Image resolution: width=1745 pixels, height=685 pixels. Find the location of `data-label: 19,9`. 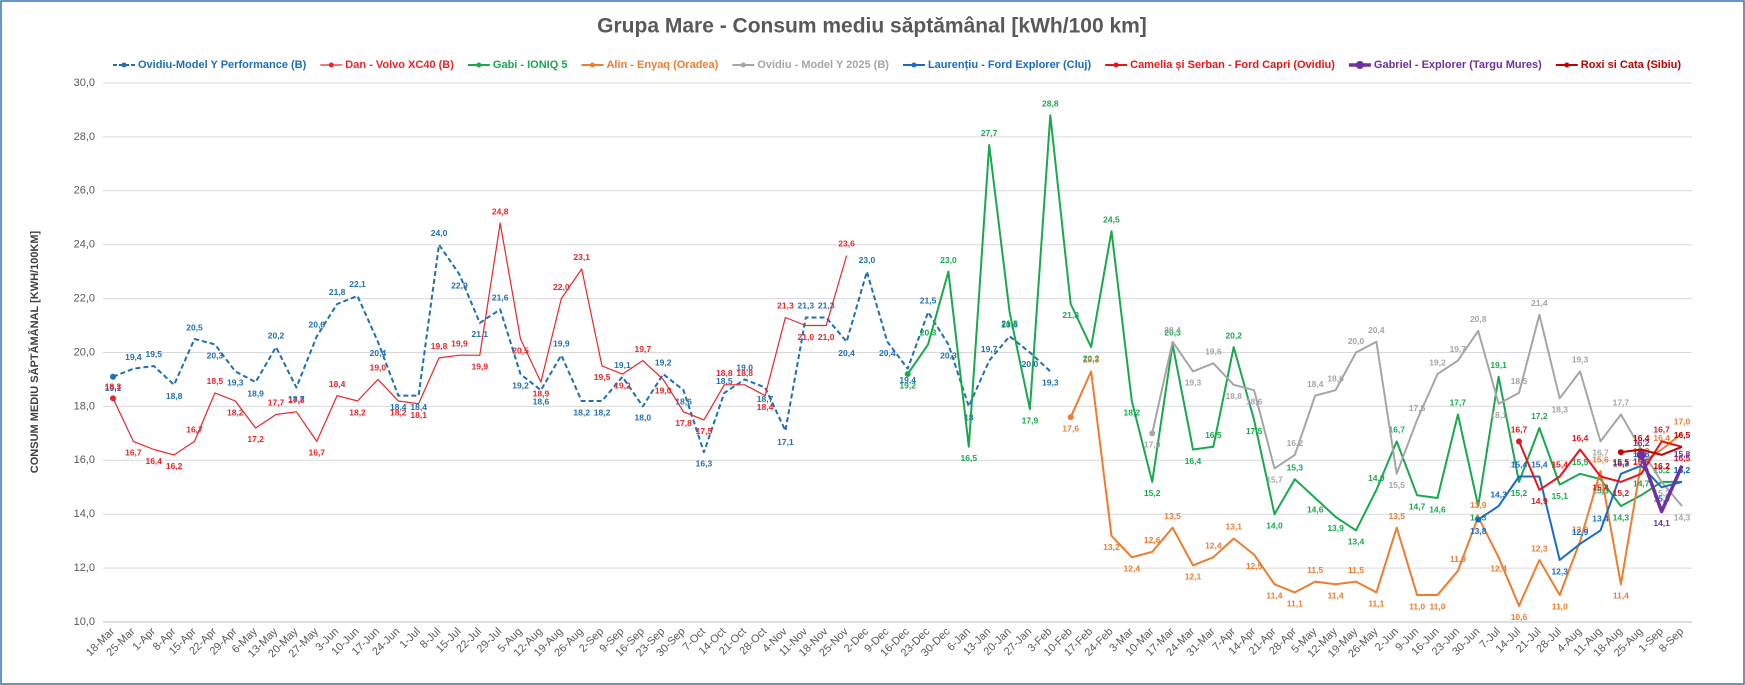

data-label: 19,9 is located at coordinates (561, 343).